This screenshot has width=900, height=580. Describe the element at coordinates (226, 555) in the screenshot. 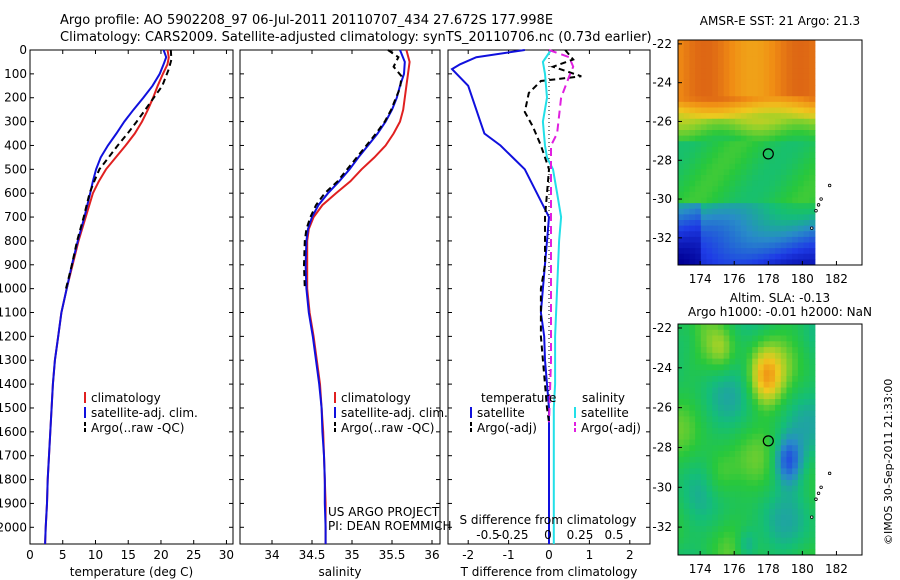

I see `xtick-label: 30` at that location.